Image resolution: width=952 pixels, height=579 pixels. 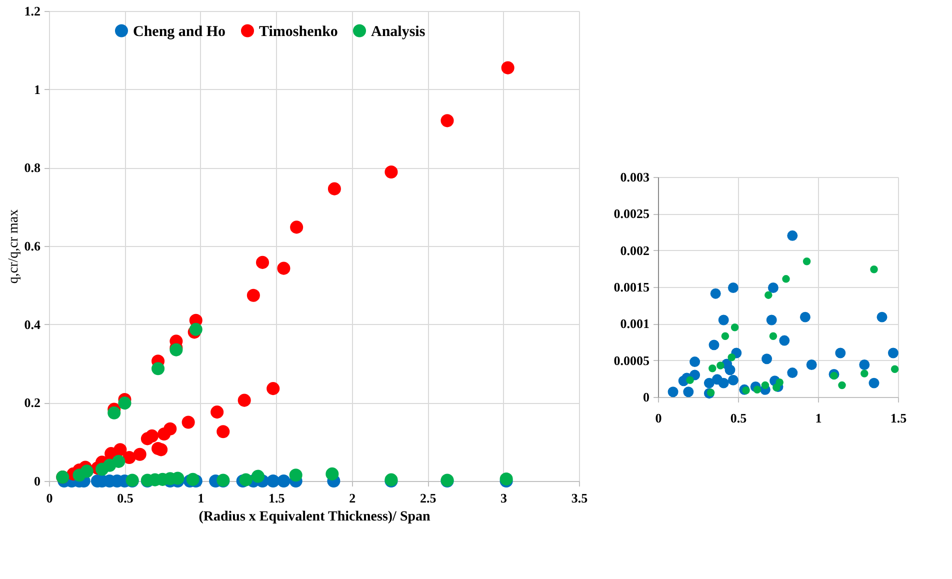 What do you see at coordinates (635, 324) in the screenshot?
I see `y-tick-label: 0.001` at bounding box center [635, 324].